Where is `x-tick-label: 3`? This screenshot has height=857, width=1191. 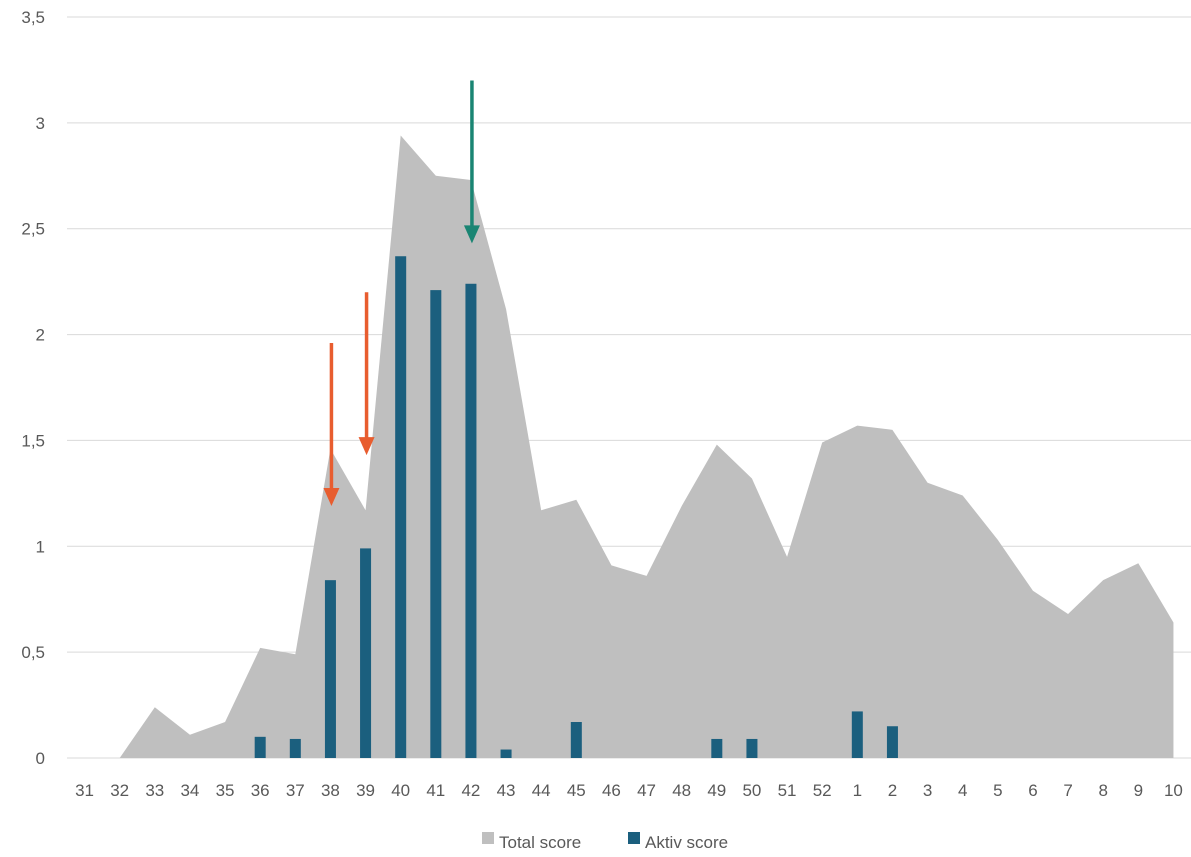 x-tick-label: 3 is located at coordinates (927, 790).